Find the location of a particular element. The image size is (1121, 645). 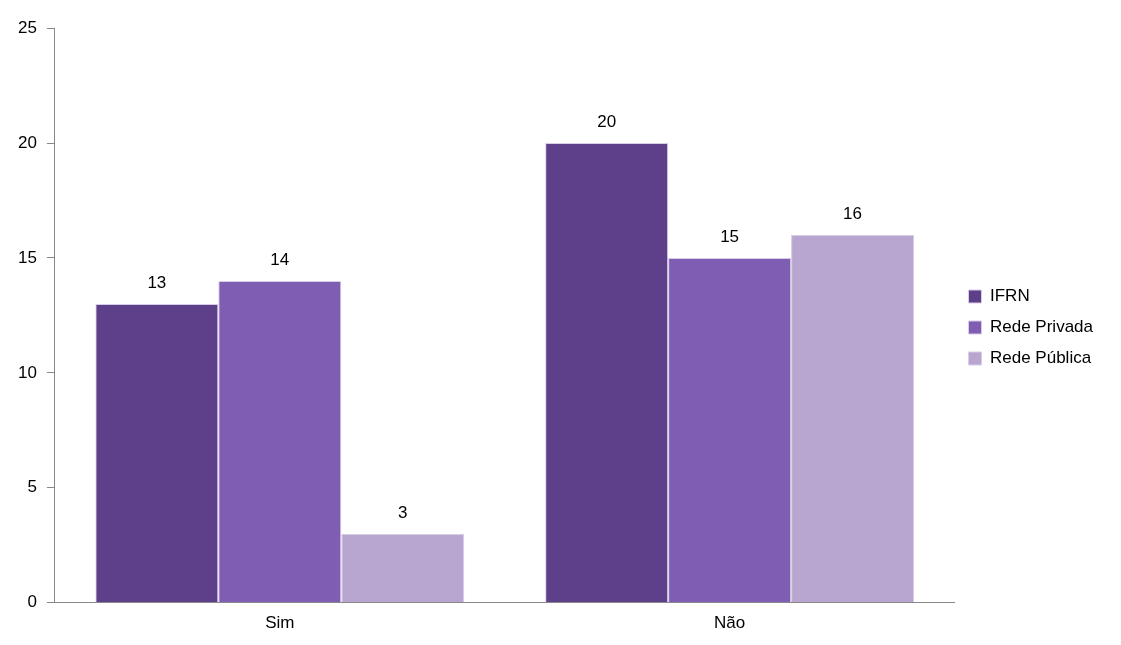

x-tick-label: Sim is located at coordinates (280, 623).